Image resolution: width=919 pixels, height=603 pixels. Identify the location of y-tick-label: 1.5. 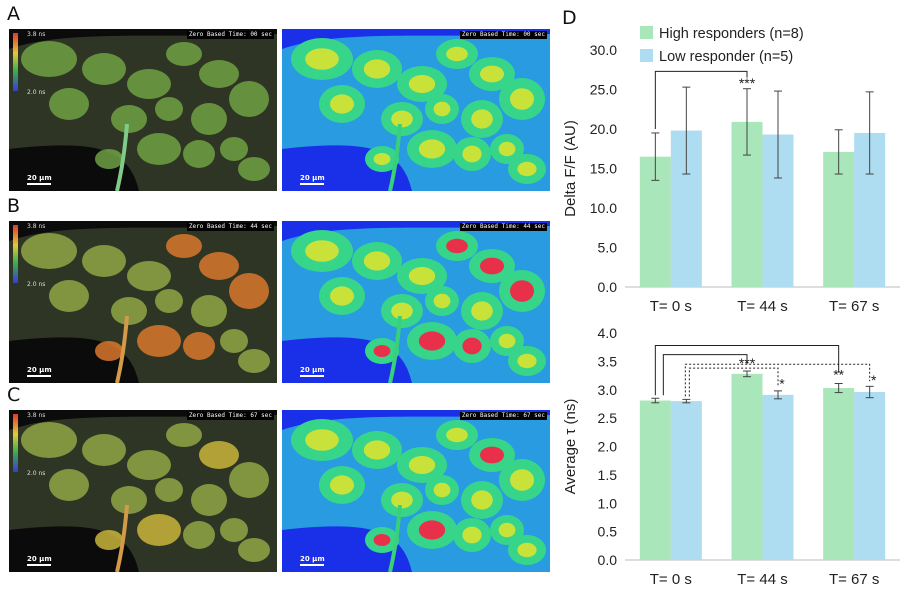
(608, 475).